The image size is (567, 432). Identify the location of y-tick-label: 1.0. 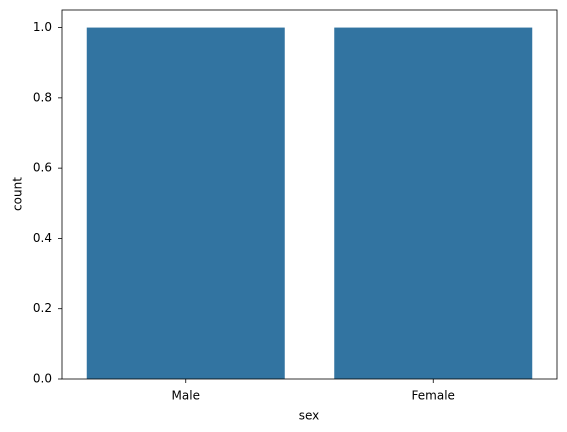
(42, 27).